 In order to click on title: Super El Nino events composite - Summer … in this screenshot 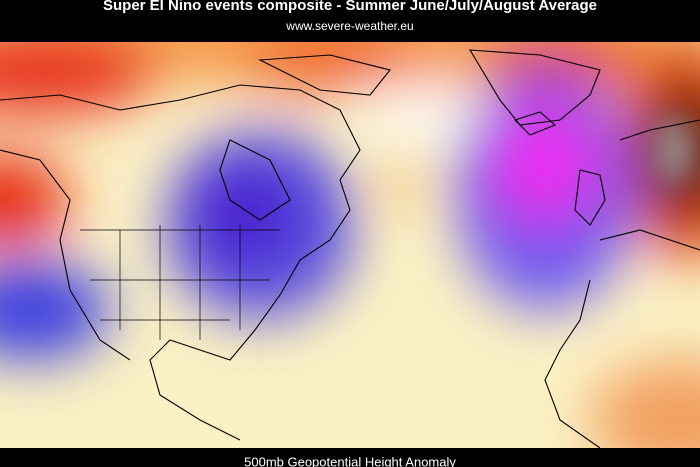, I will do `click(350, 7)`.